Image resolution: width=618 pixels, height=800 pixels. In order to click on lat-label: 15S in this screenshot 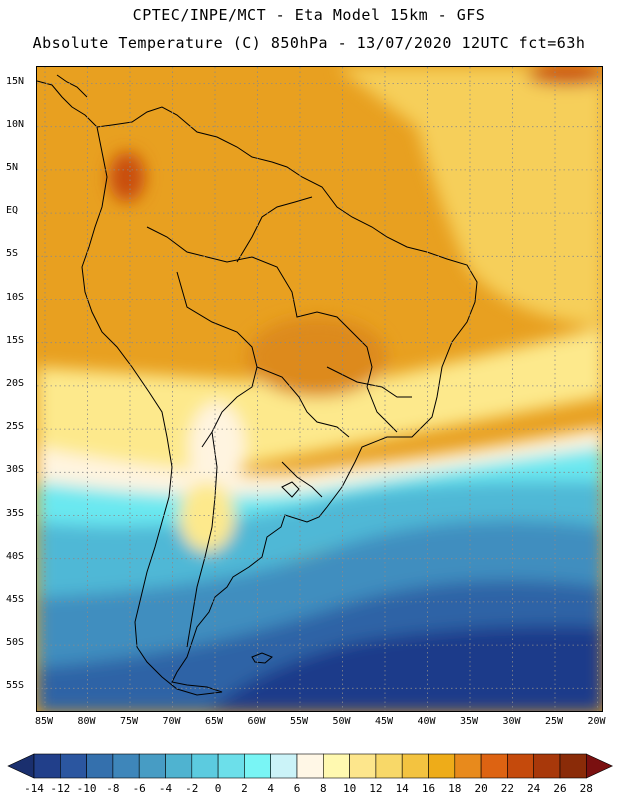, I will do `click(15, 340)`.